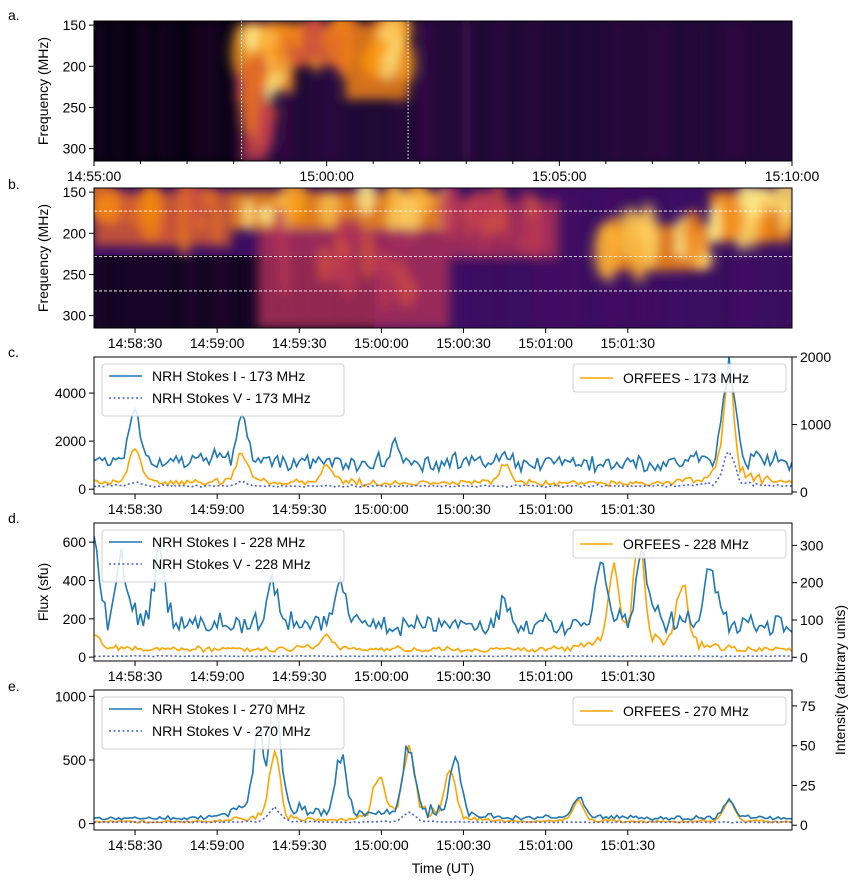 This screenshot has height=885, width=868. Describe the element at coordinates (808, 746) in the screenshot. I see `y2tick-label: 50` at that location.